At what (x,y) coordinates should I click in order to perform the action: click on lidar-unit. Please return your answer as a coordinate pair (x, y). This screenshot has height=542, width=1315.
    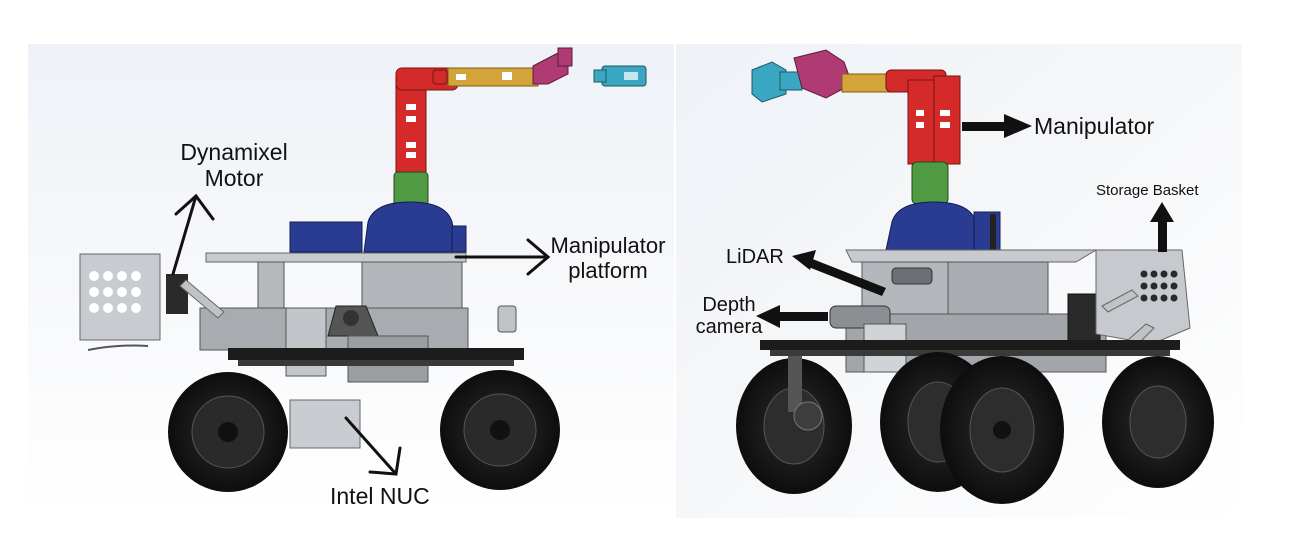
    Looking at the image, I should click on (912, 276).